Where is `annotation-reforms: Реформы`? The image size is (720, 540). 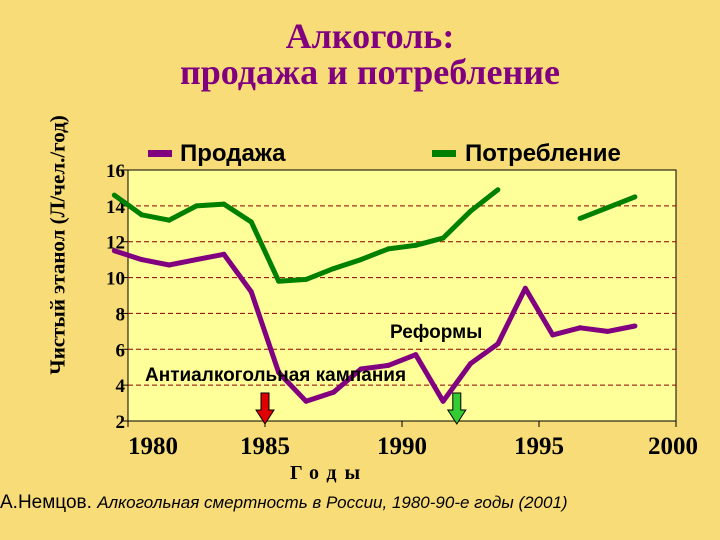 annotation-reforms: Реформы is located at coordinates (436, 332).